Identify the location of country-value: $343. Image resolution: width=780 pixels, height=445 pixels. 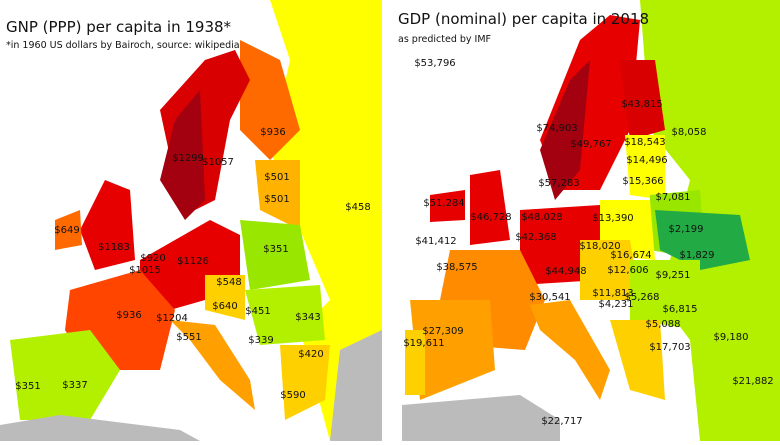
(307, 317).